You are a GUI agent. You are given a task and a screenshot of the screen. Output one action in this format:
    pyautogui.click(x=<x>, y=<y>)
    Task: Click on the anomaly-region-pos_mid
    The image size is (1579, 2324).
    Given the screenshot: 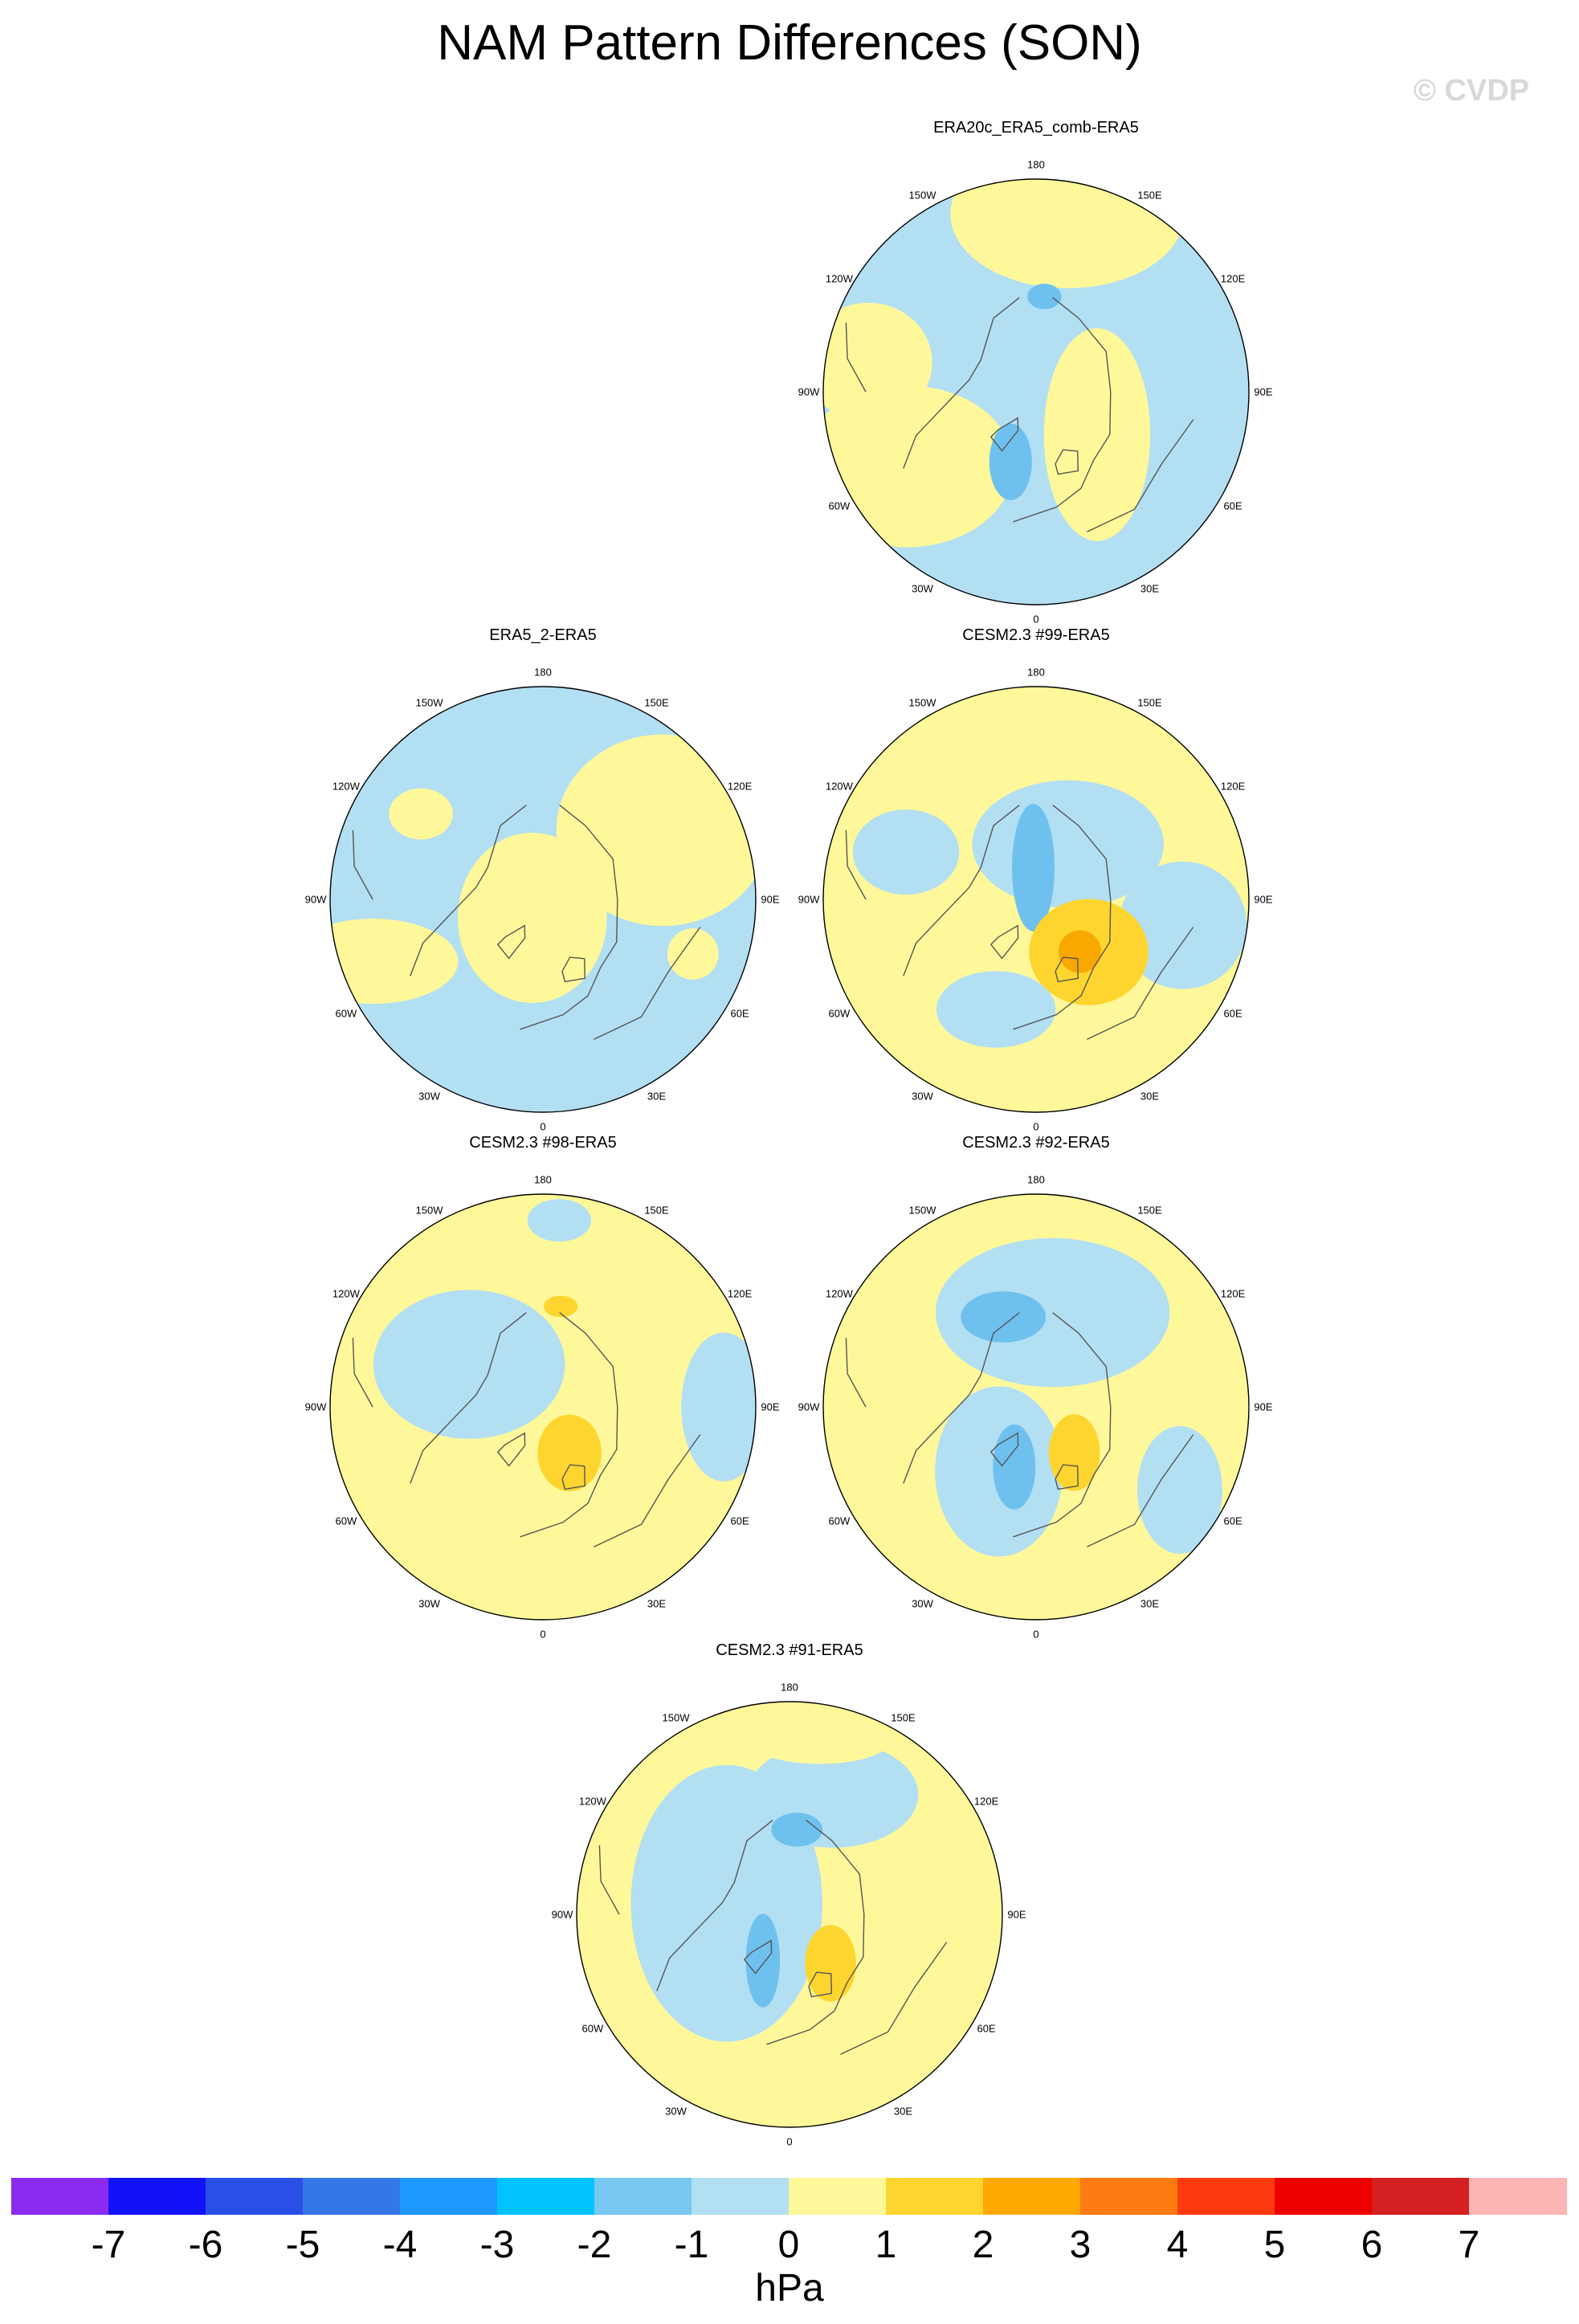 What is the action you would take?
    pyautogui.click(x=569, y=1453)
    